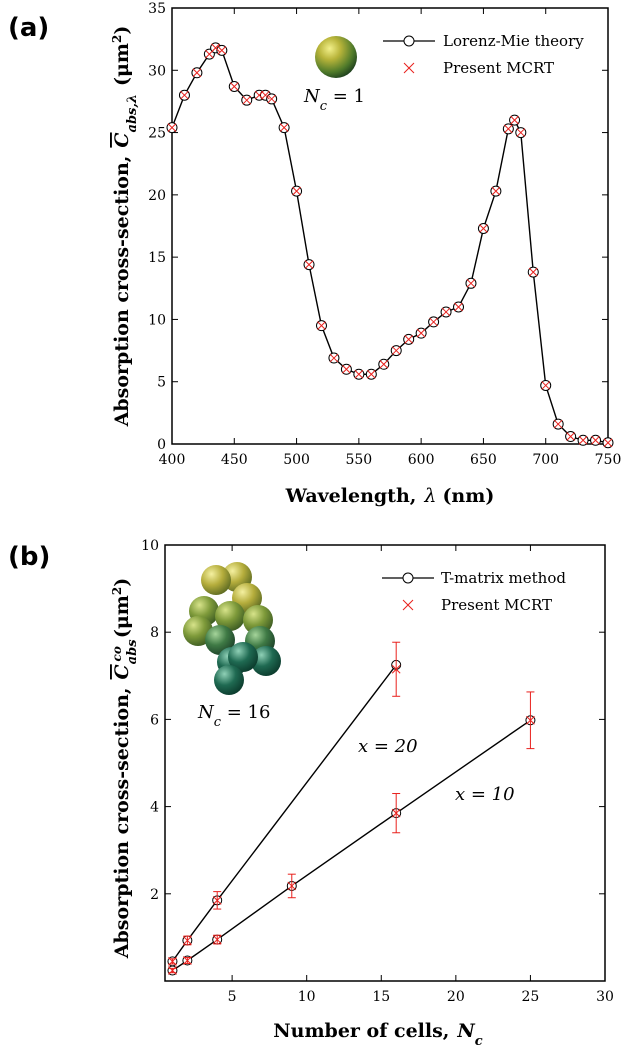 This screenshot has height=1052, width=644. Describe the element at coordinates (456, 997) in the screenshot. I see `x-tick-label: 20` at that location.